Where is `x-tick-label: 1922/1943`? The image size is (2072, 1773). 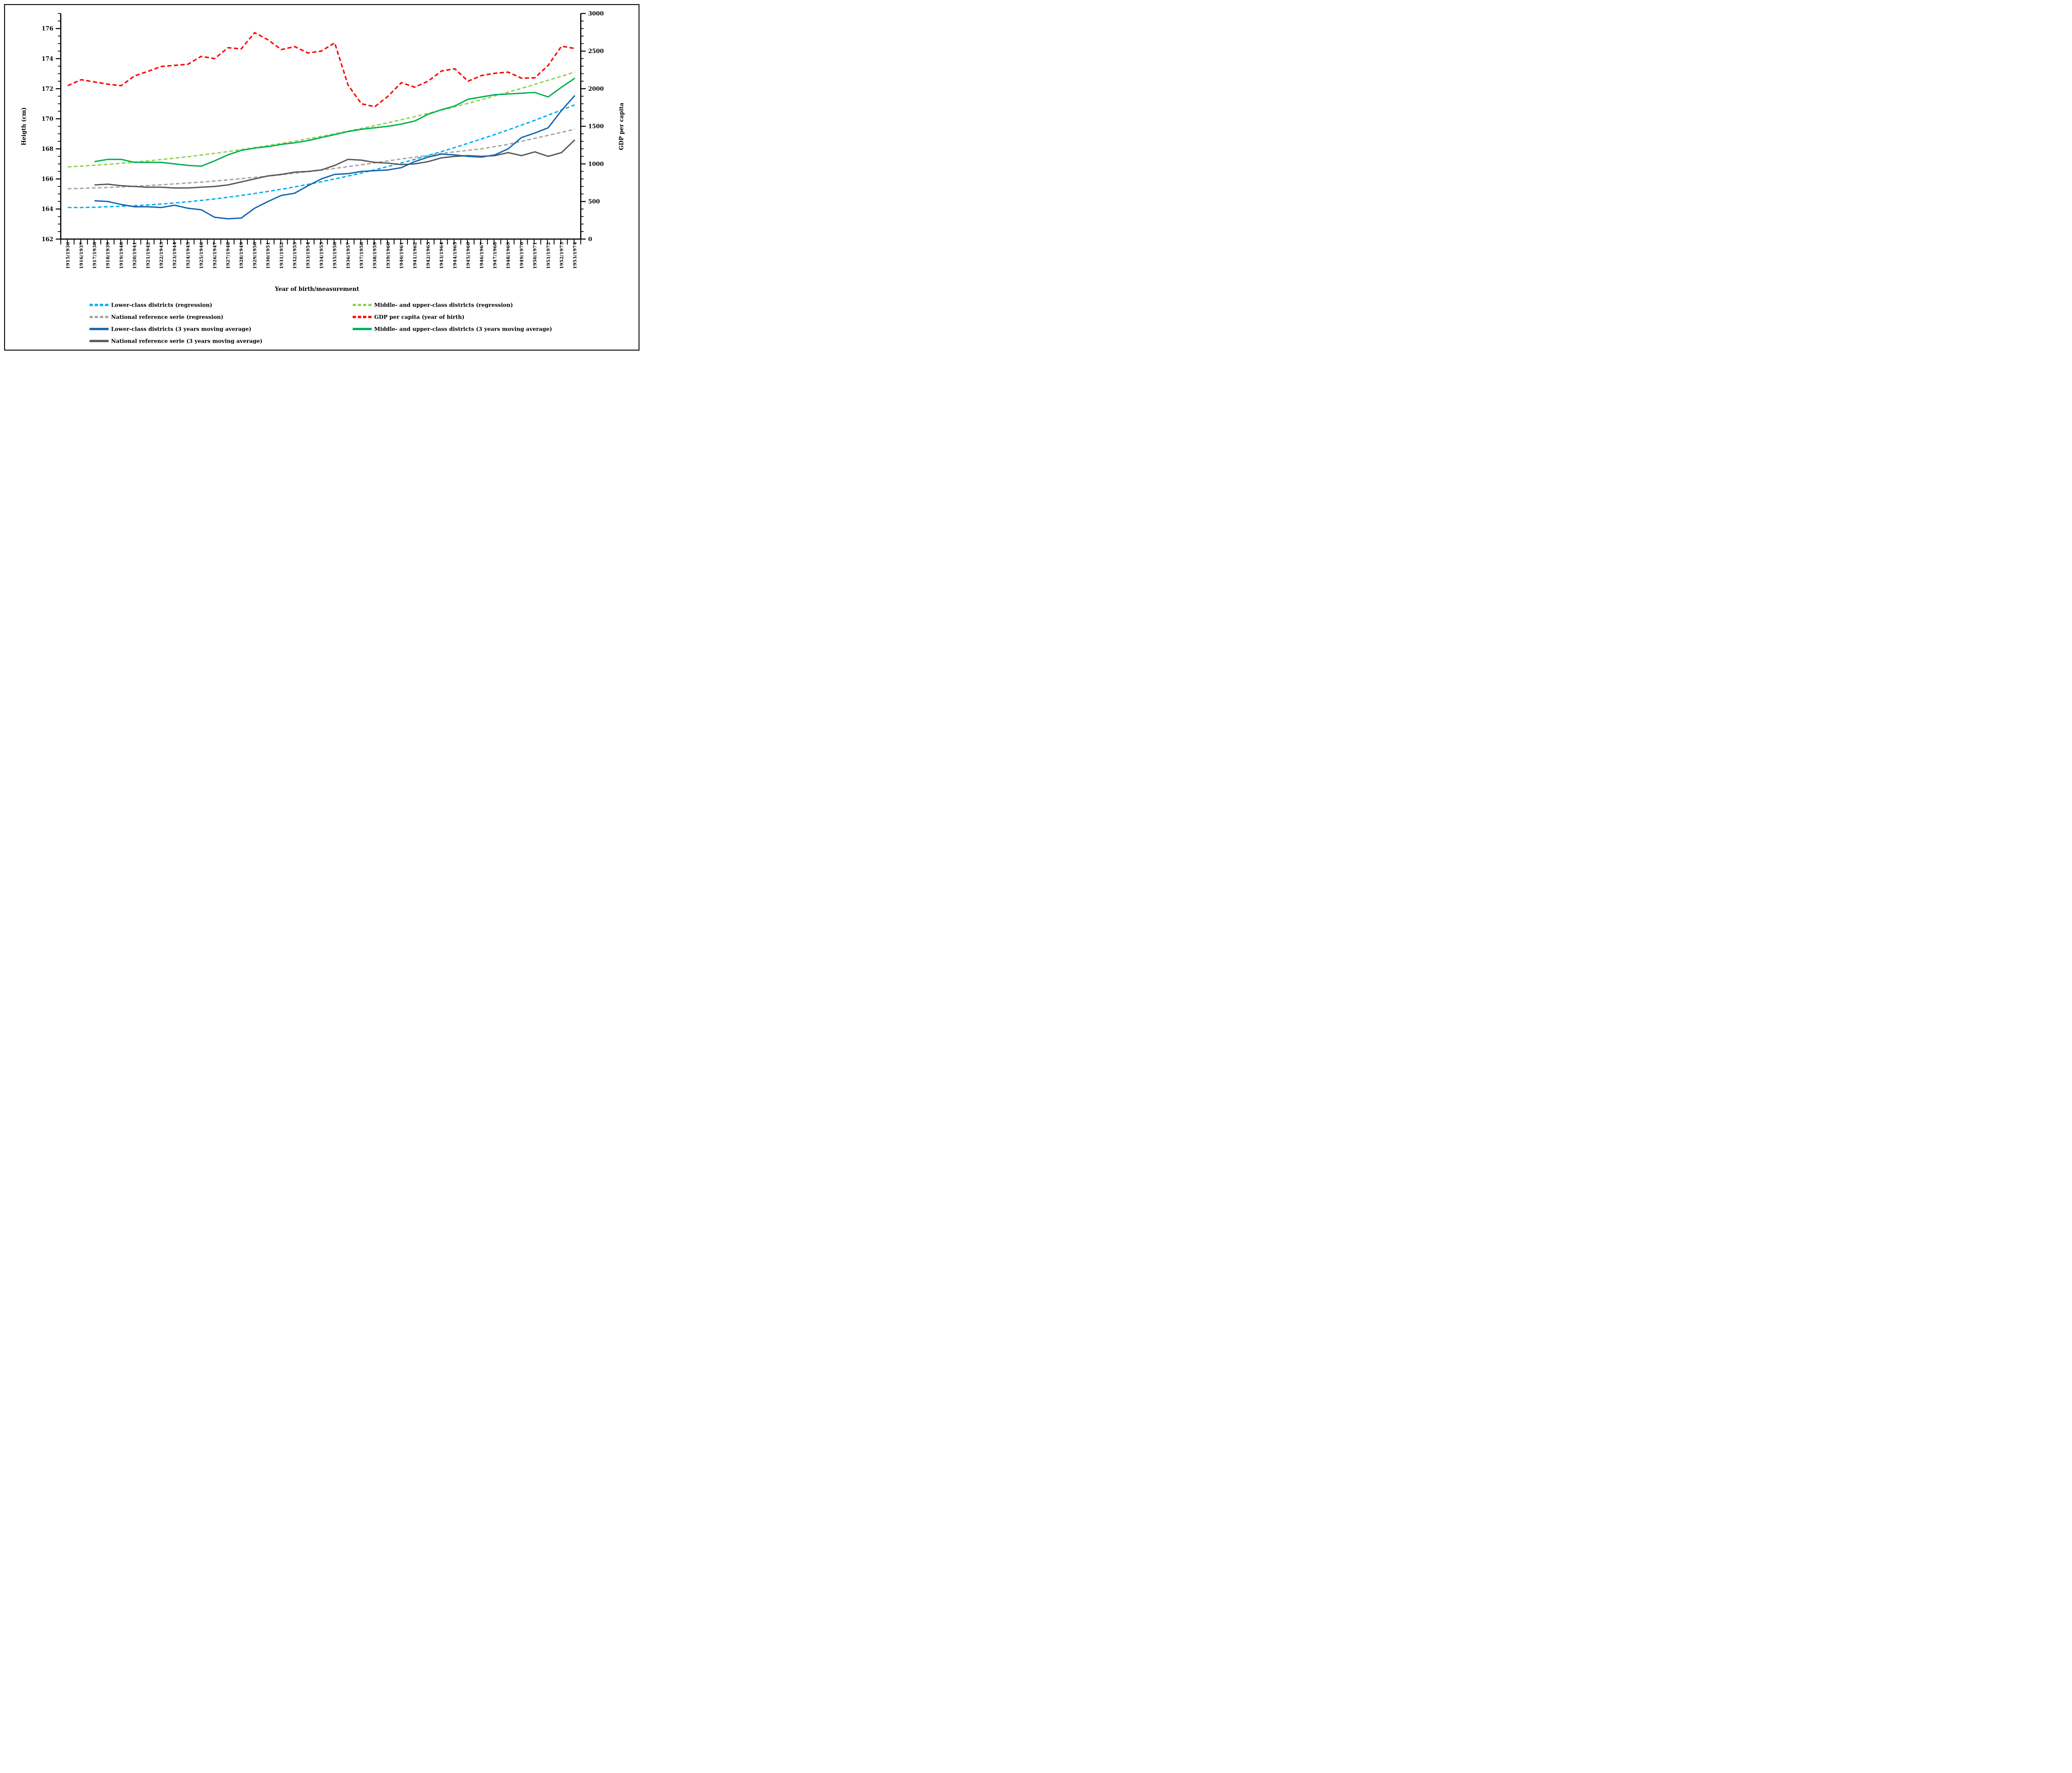 x-tick-label: 1922/1943 is located at coordinates (161, 255).